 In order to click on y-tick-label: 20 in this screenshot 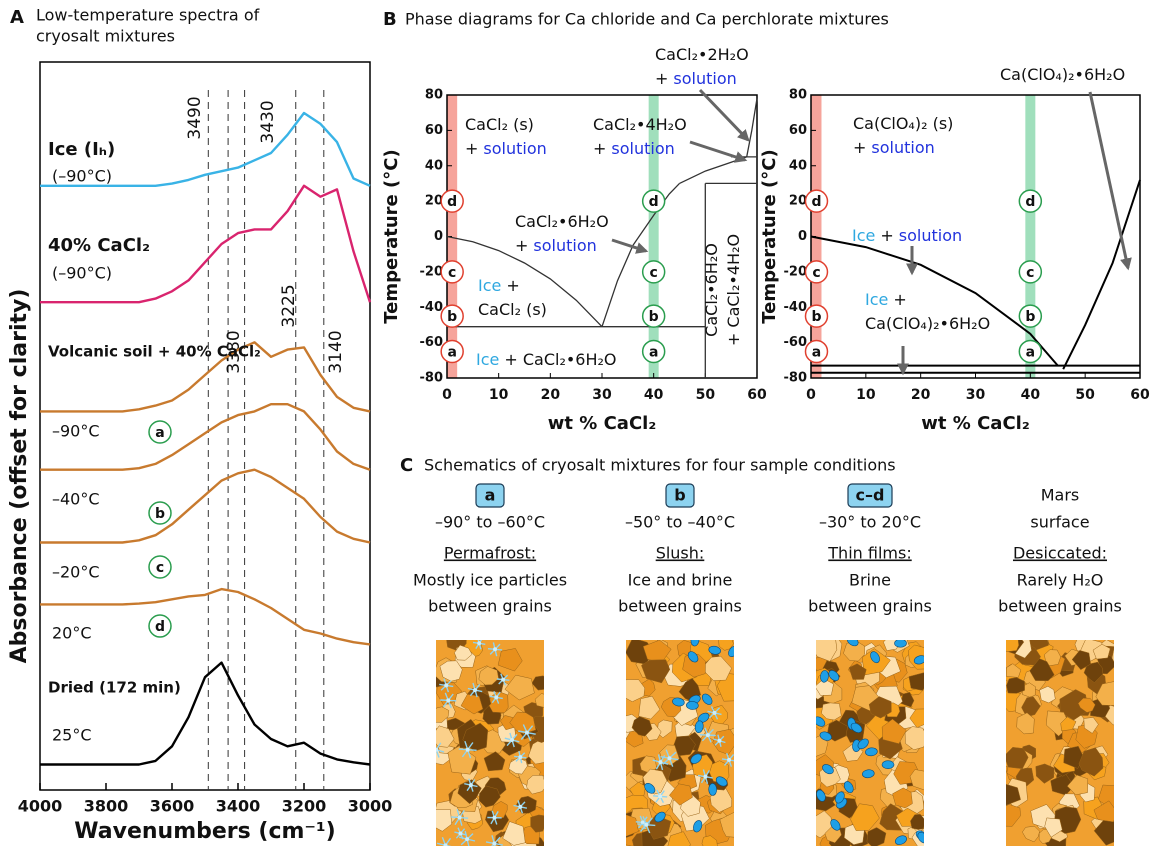, I will do `click(434, 201)`.